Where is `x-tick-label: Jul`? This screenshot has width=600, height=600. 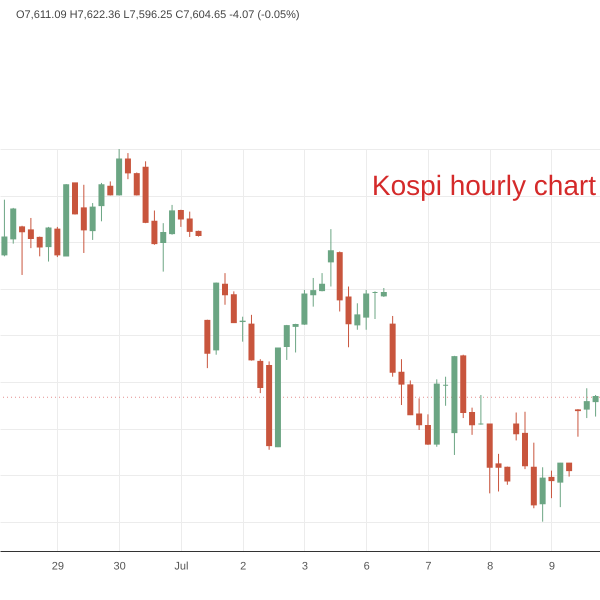 x-tick-label: Jul is located at coordinates (181, 566).